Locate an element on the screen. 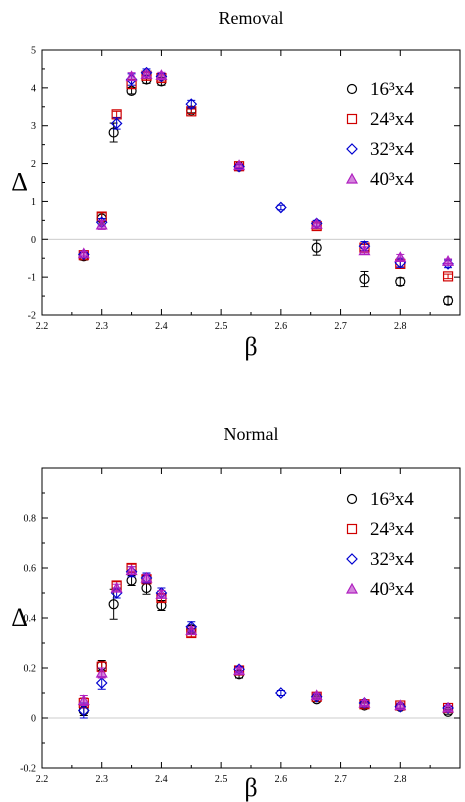 The width and height of the screenshot is (465, 802). y-tick-label: 0.6 is located at coordinates (30, 569).